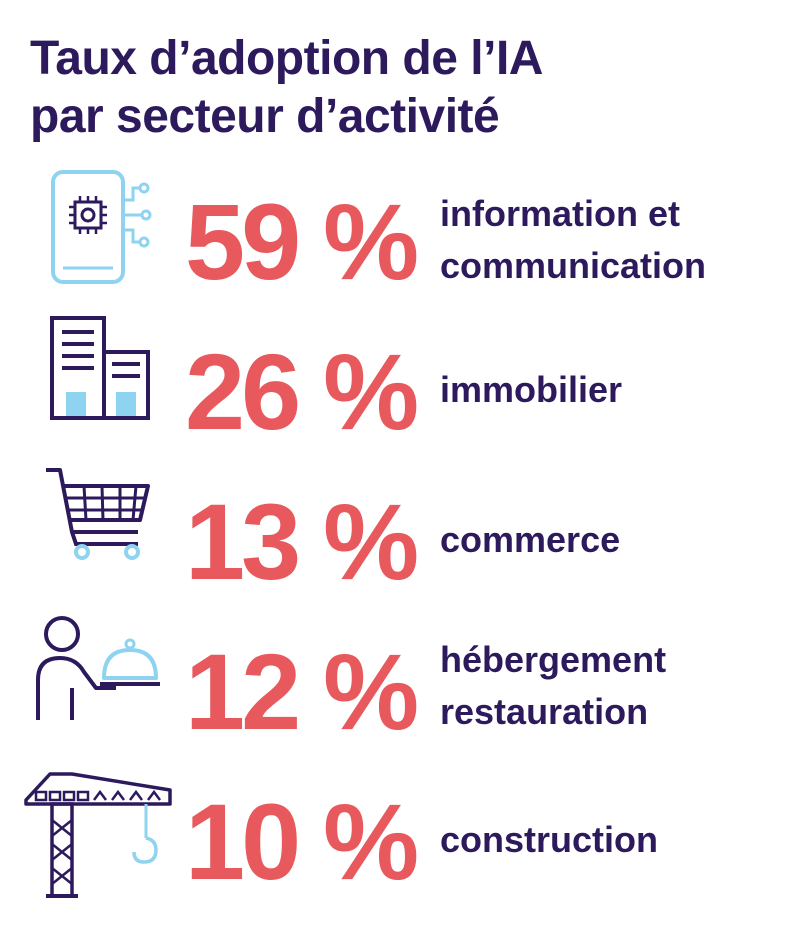 The width and height of the screenshot is (800, 936). I want to click on buildings-icon, so click(100, 385).